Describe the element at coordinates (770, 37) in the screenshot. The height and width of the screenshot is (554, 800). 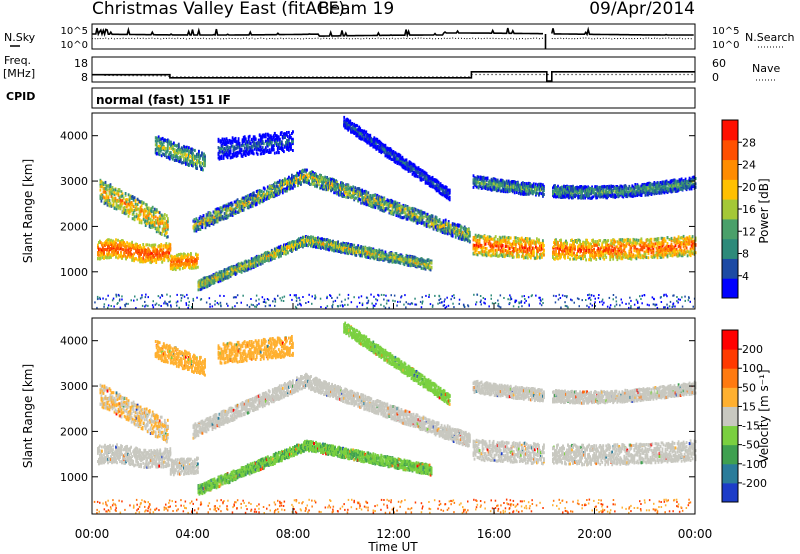
I see `nsearch-label: N.Search` at that location.